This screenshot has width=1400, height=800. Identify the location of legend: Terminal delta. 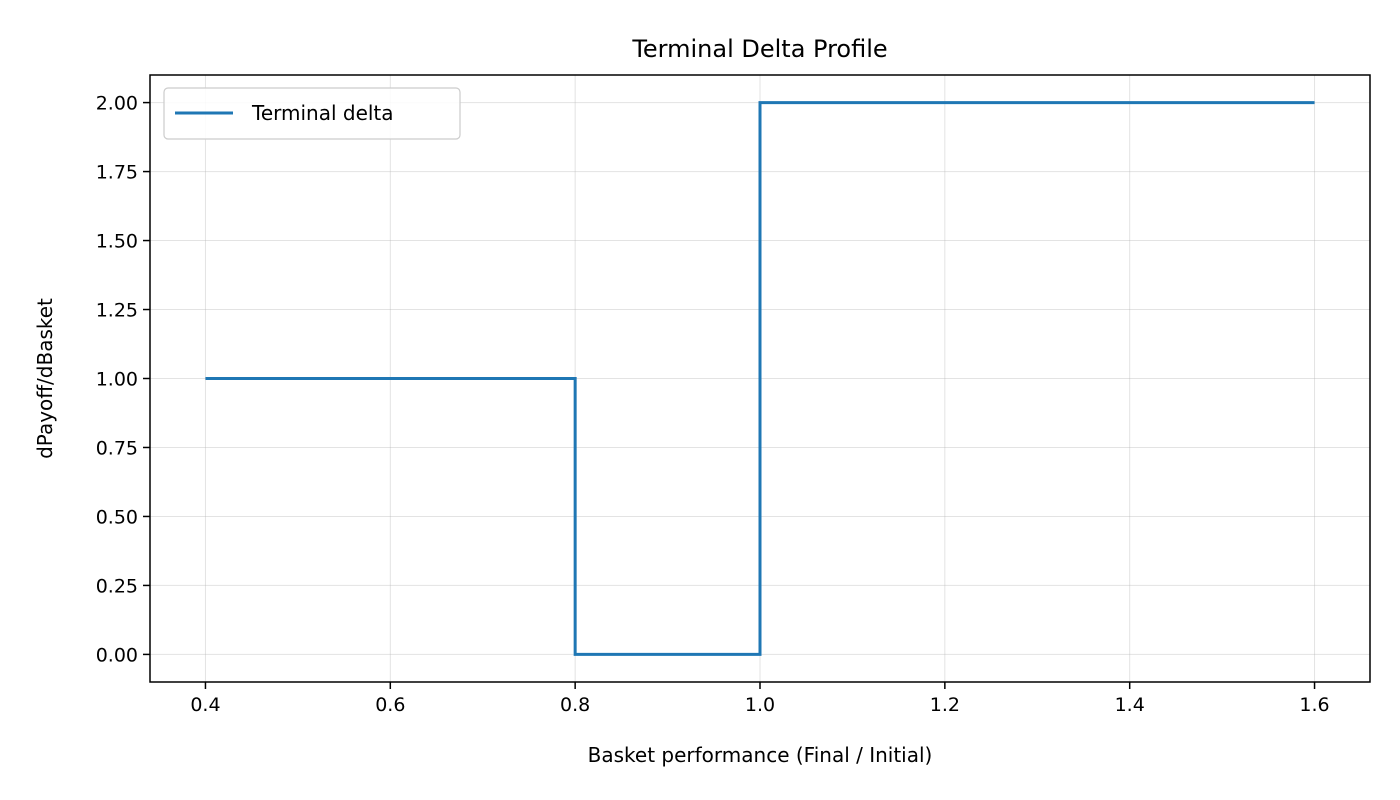
(312, 113).